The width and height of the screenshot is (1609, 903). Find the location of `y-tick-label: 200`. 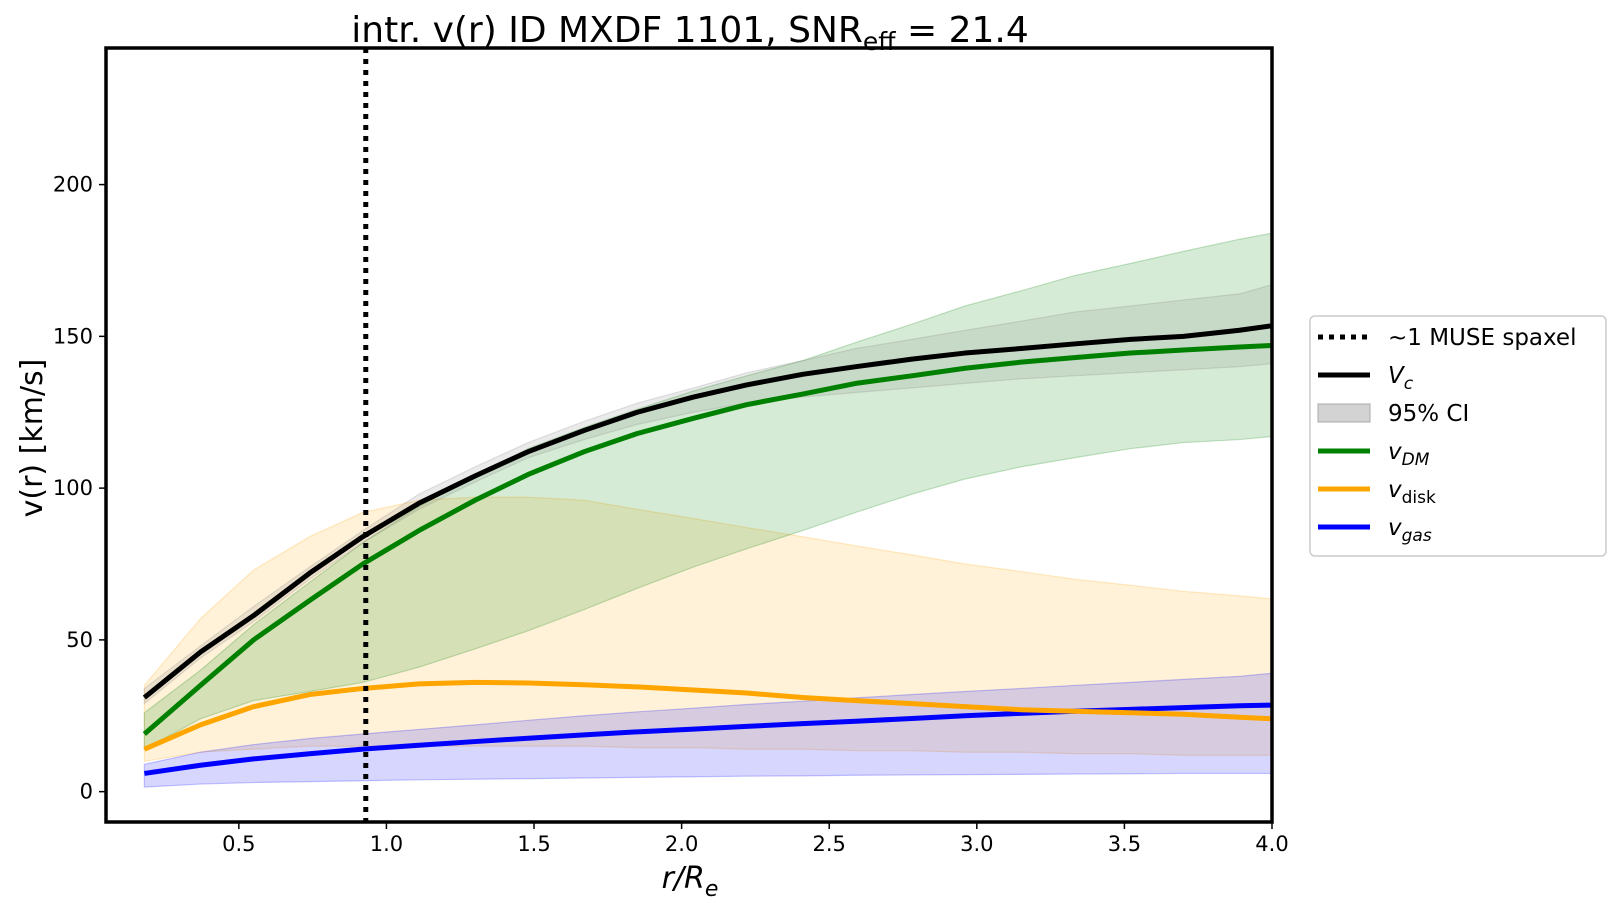

y-tick-label: 200 is located at coordinates (73, 185).